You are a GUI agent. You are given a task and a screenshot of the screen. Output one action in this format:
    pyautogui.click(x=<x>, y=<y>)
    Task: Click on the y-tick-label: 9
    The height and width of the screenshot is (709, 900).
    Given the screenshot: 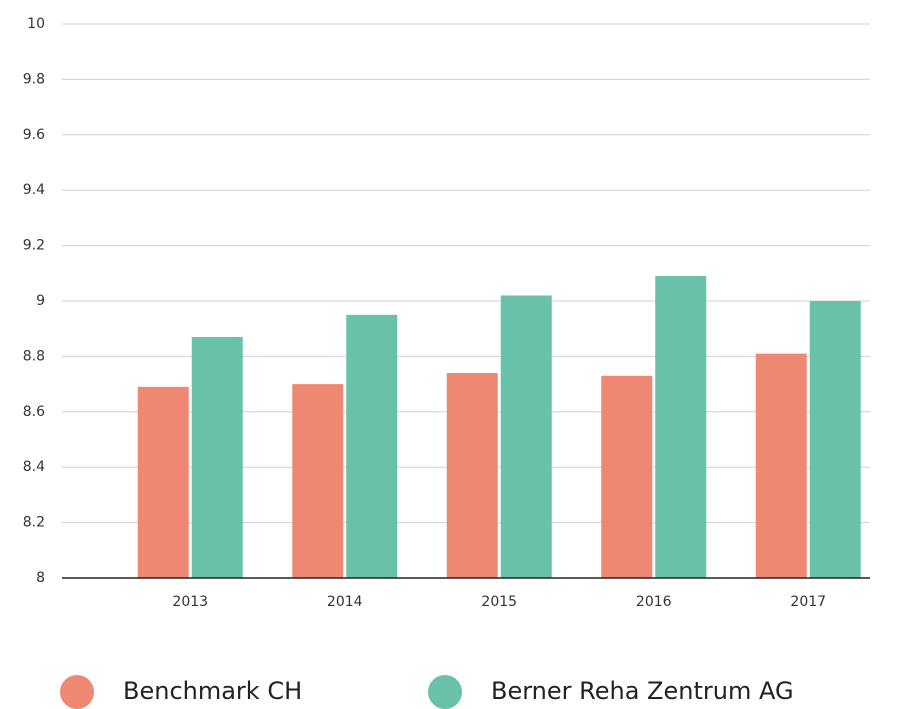 What is the action you would take?
    pyautogui.click(x=40, y=301)
    